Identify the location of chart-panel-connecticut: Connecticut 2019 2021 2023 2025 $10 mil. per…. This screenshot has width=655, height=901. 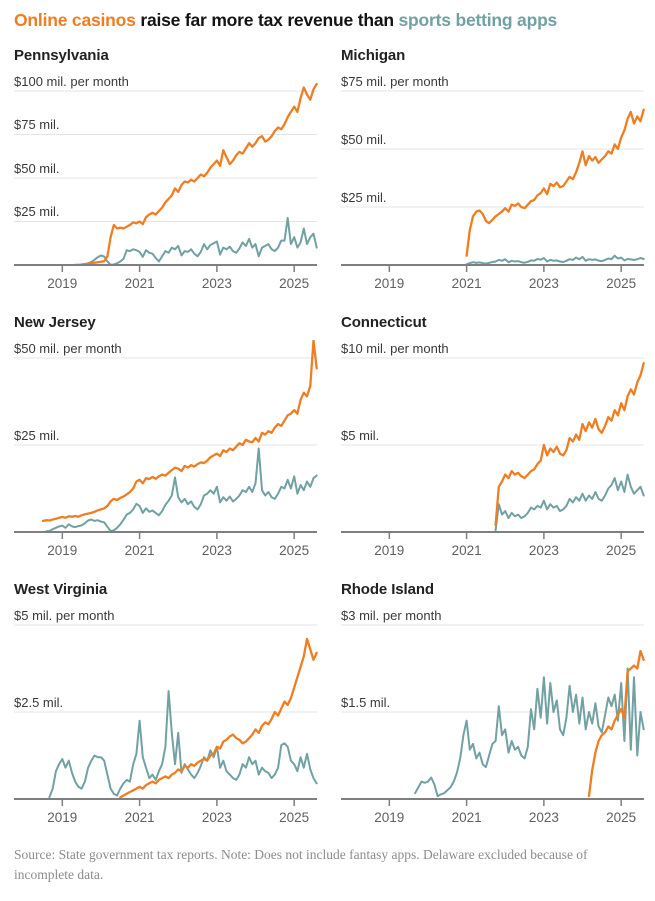
(493, 439).